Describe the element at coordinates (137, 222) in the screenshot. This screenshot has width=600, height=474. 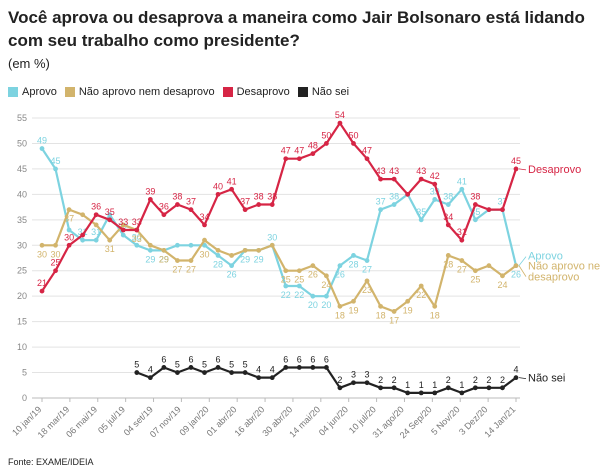
I see `data-label-desaprovo: 33` at that location.